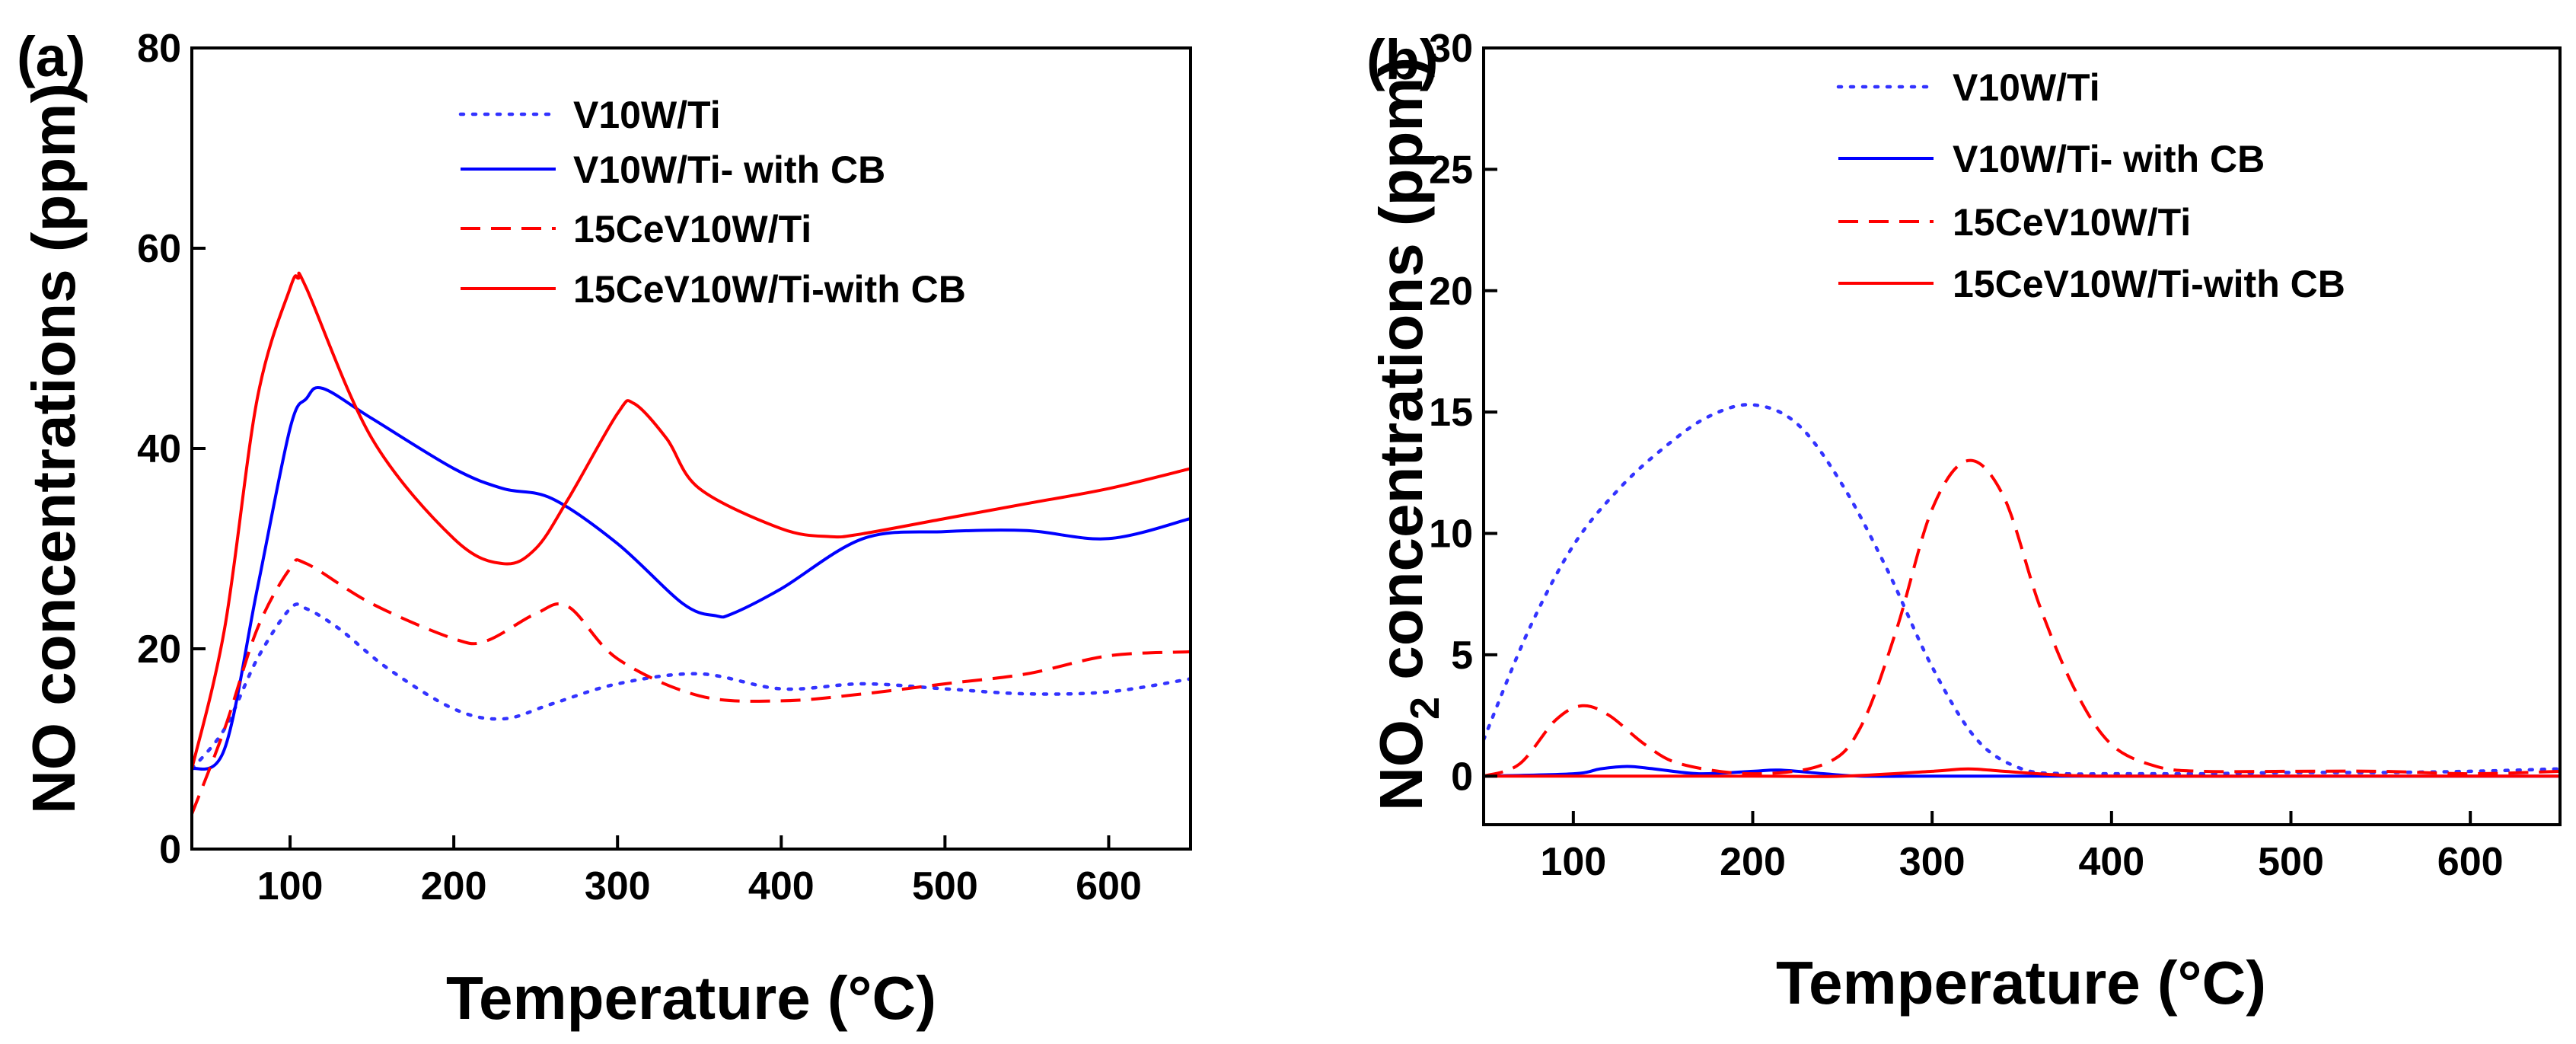  What do you see at coordinates (159, 49) in the screenshot?
I see `y-tick-label-a: 80` at bounding box center [159, 49].